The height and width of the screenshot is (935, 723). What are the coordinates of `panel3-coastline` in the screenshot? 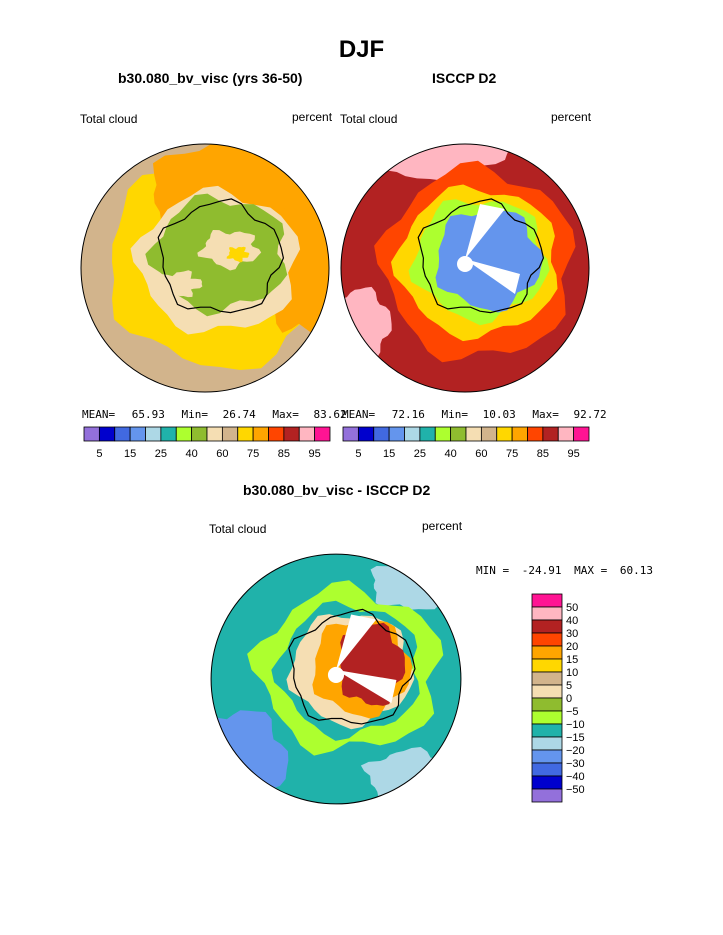 It's located at (352, 666).